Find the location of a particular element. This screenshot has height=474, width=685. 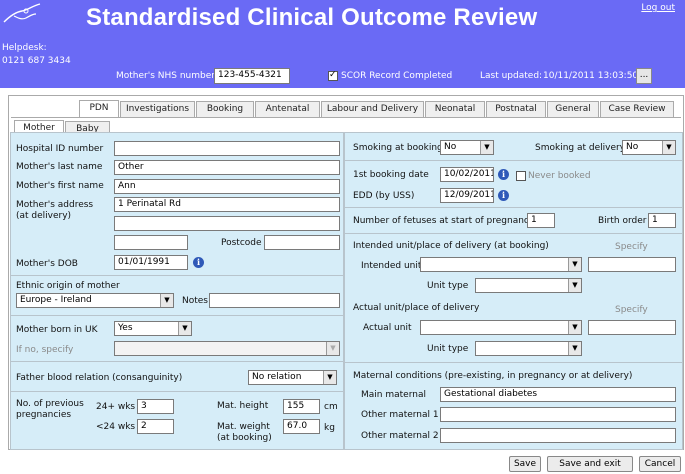

scor-completed-checkbox is located at coordinates (333, 75).